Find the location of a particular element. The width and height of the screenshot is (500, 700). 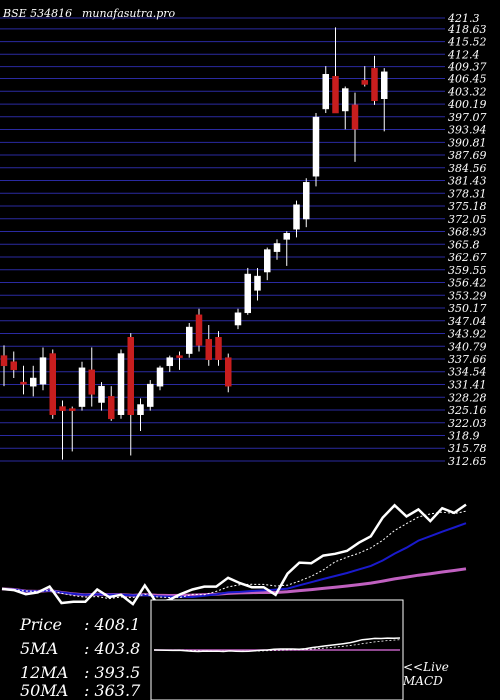

y-tick-label: 322.03 is located at coordinates (467, 423).